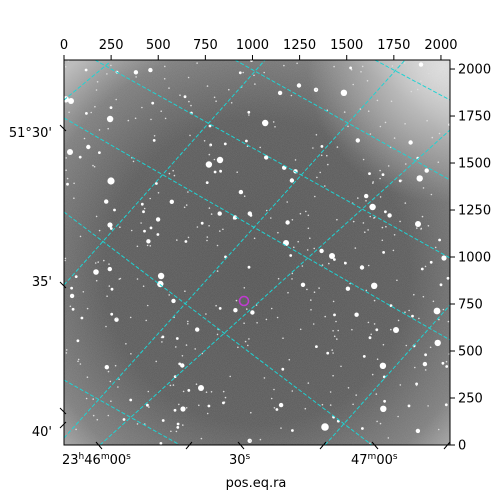  Describe the element at coordinates (470, 258) in the screenshot. I see `right-pixel-axis: 0 250 500 750 1000 1250 1500 1750 2000` at that location.